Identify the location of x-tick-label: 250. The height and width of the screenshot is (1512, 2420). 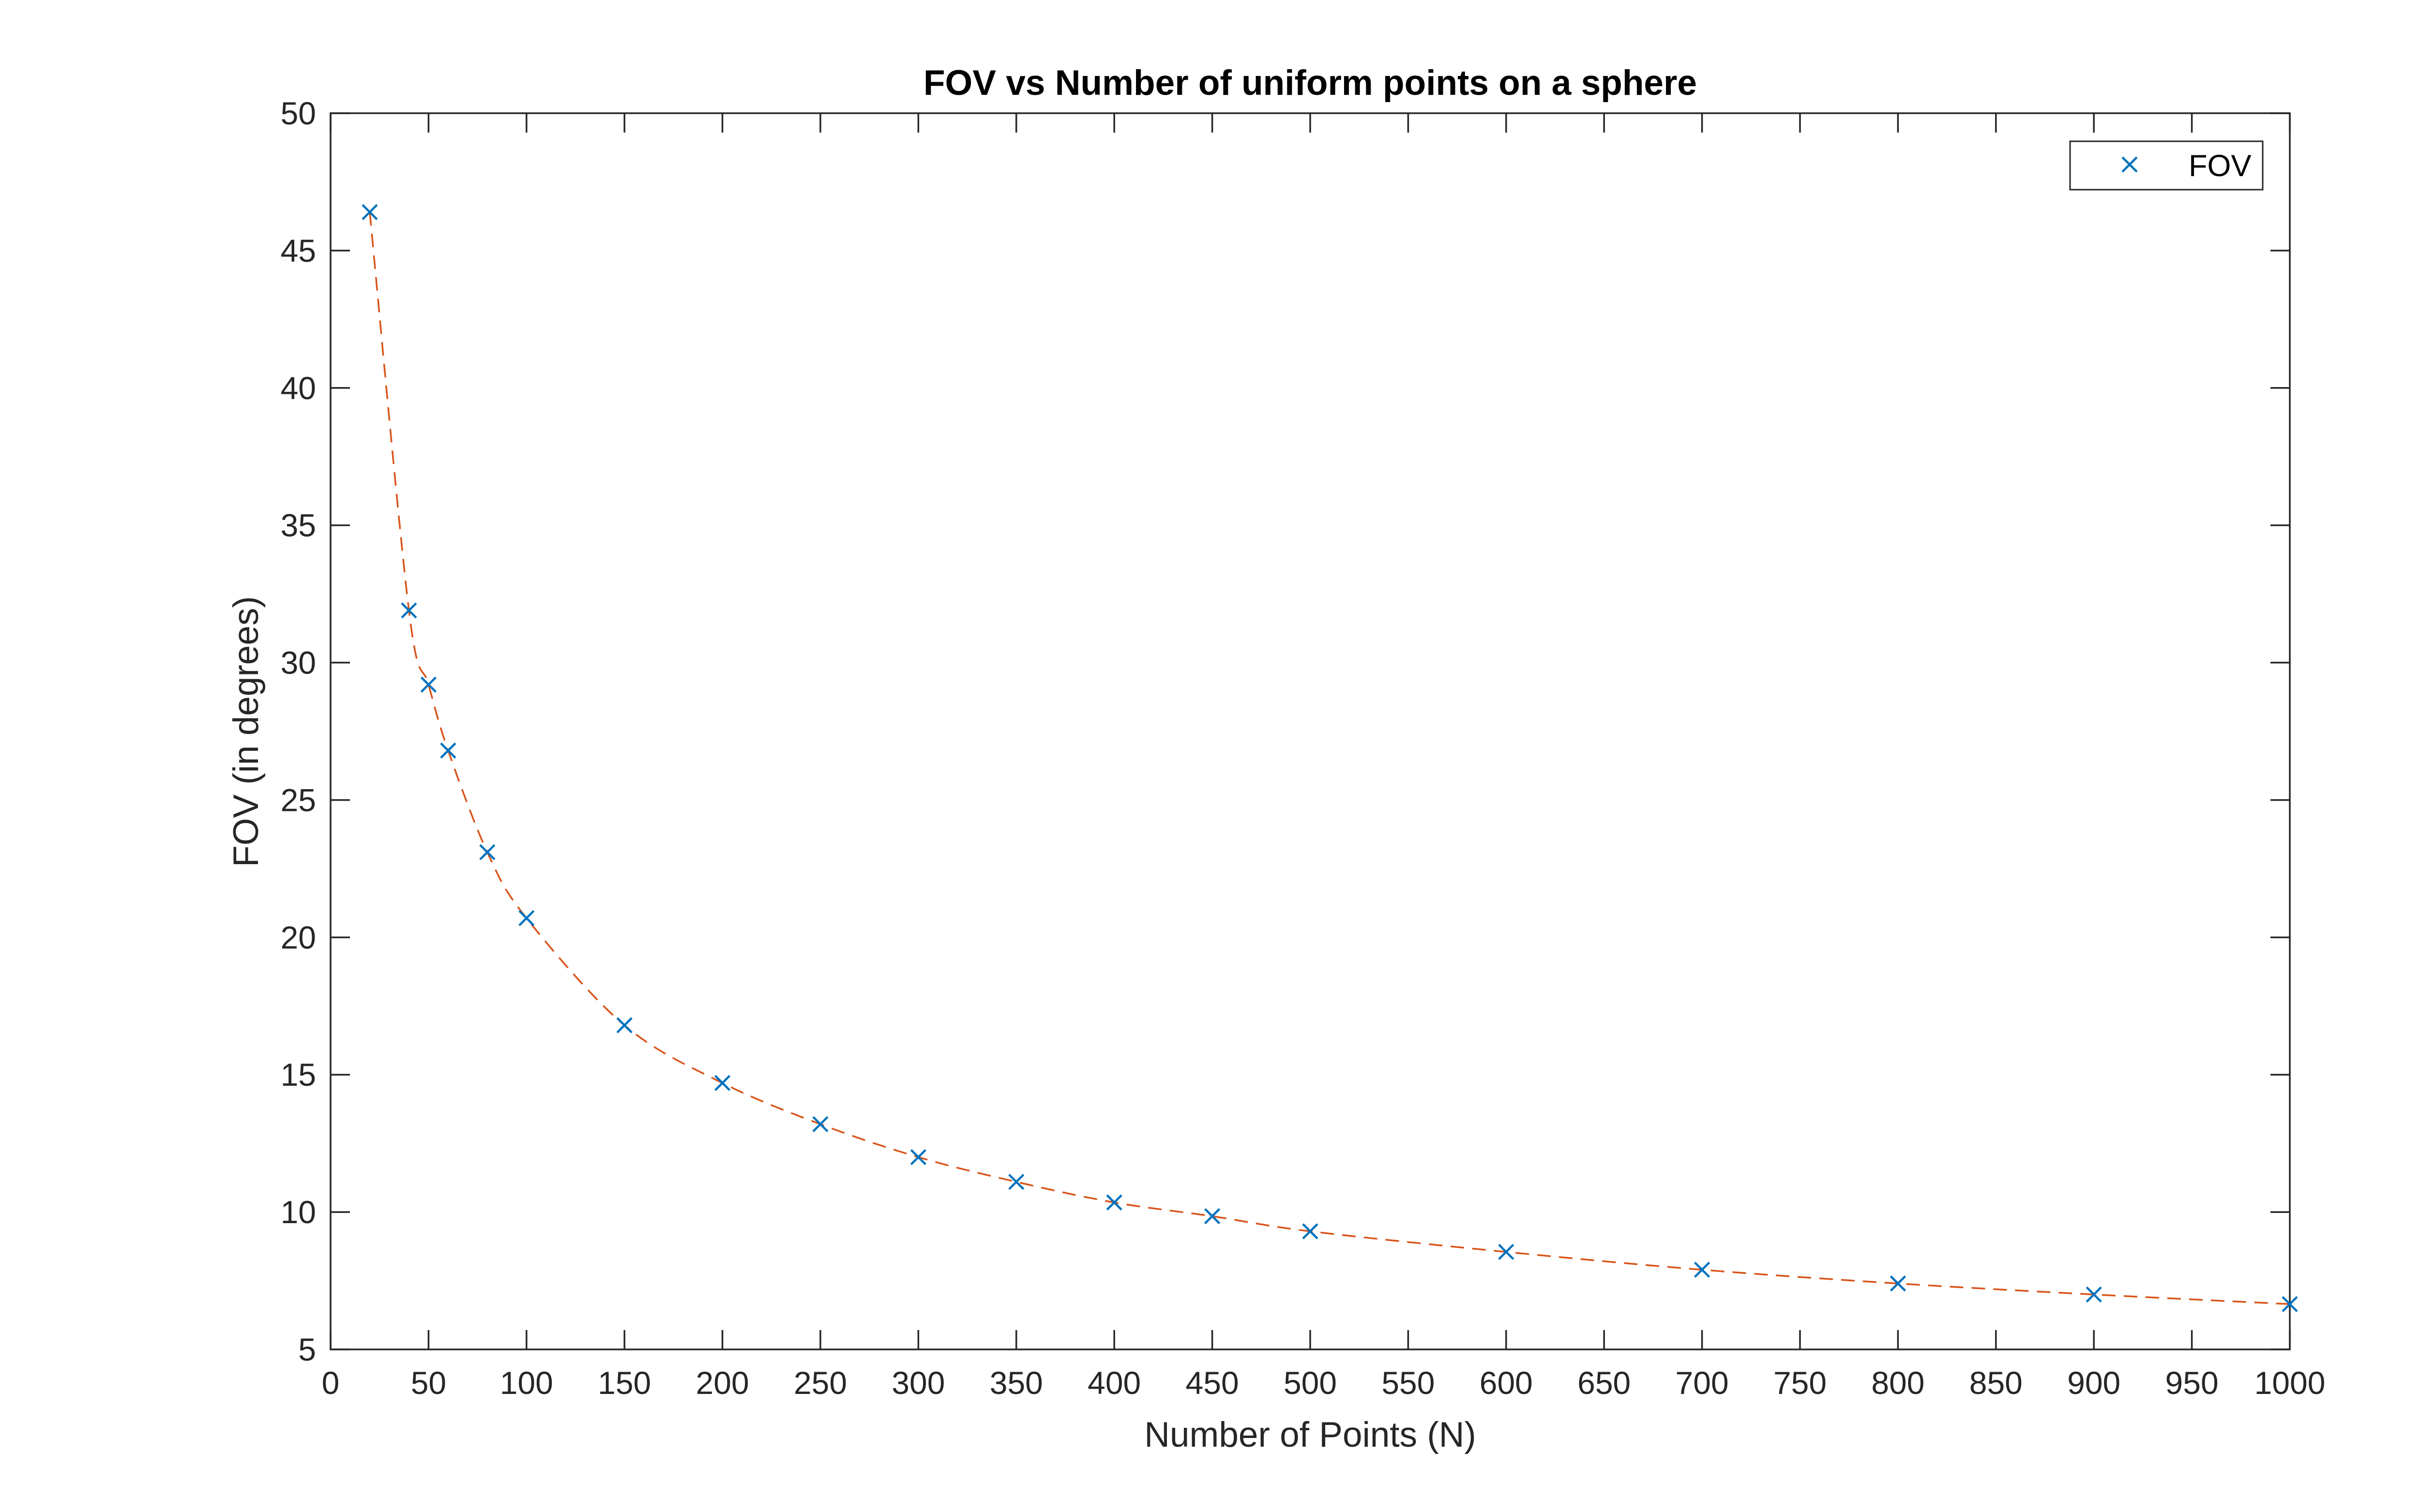
(820, 1383).